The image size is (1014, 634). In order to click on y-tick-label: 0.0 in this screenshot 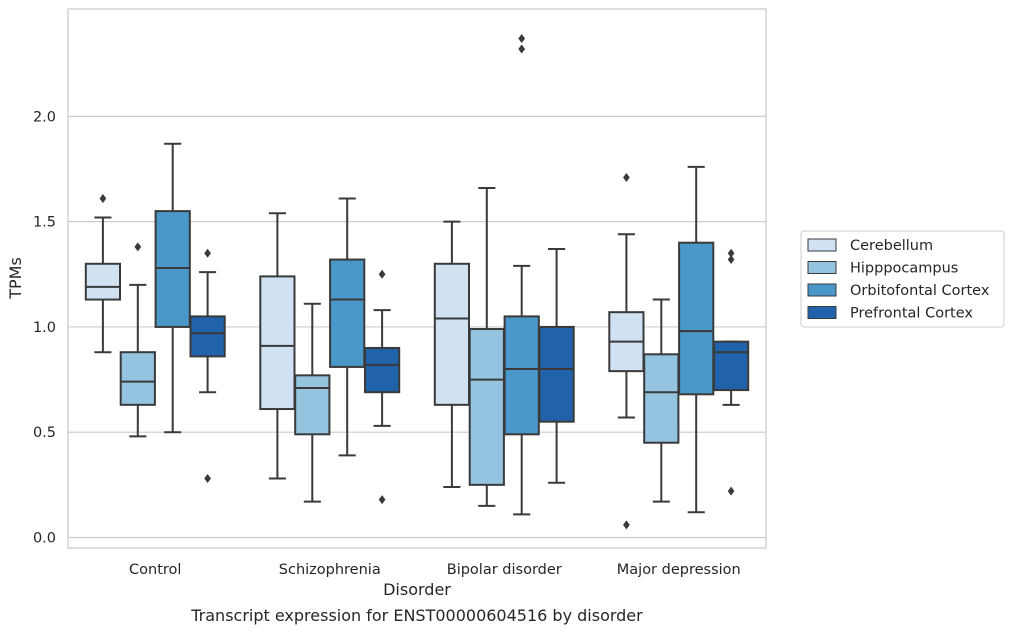, I will do `click(44, 538)`.